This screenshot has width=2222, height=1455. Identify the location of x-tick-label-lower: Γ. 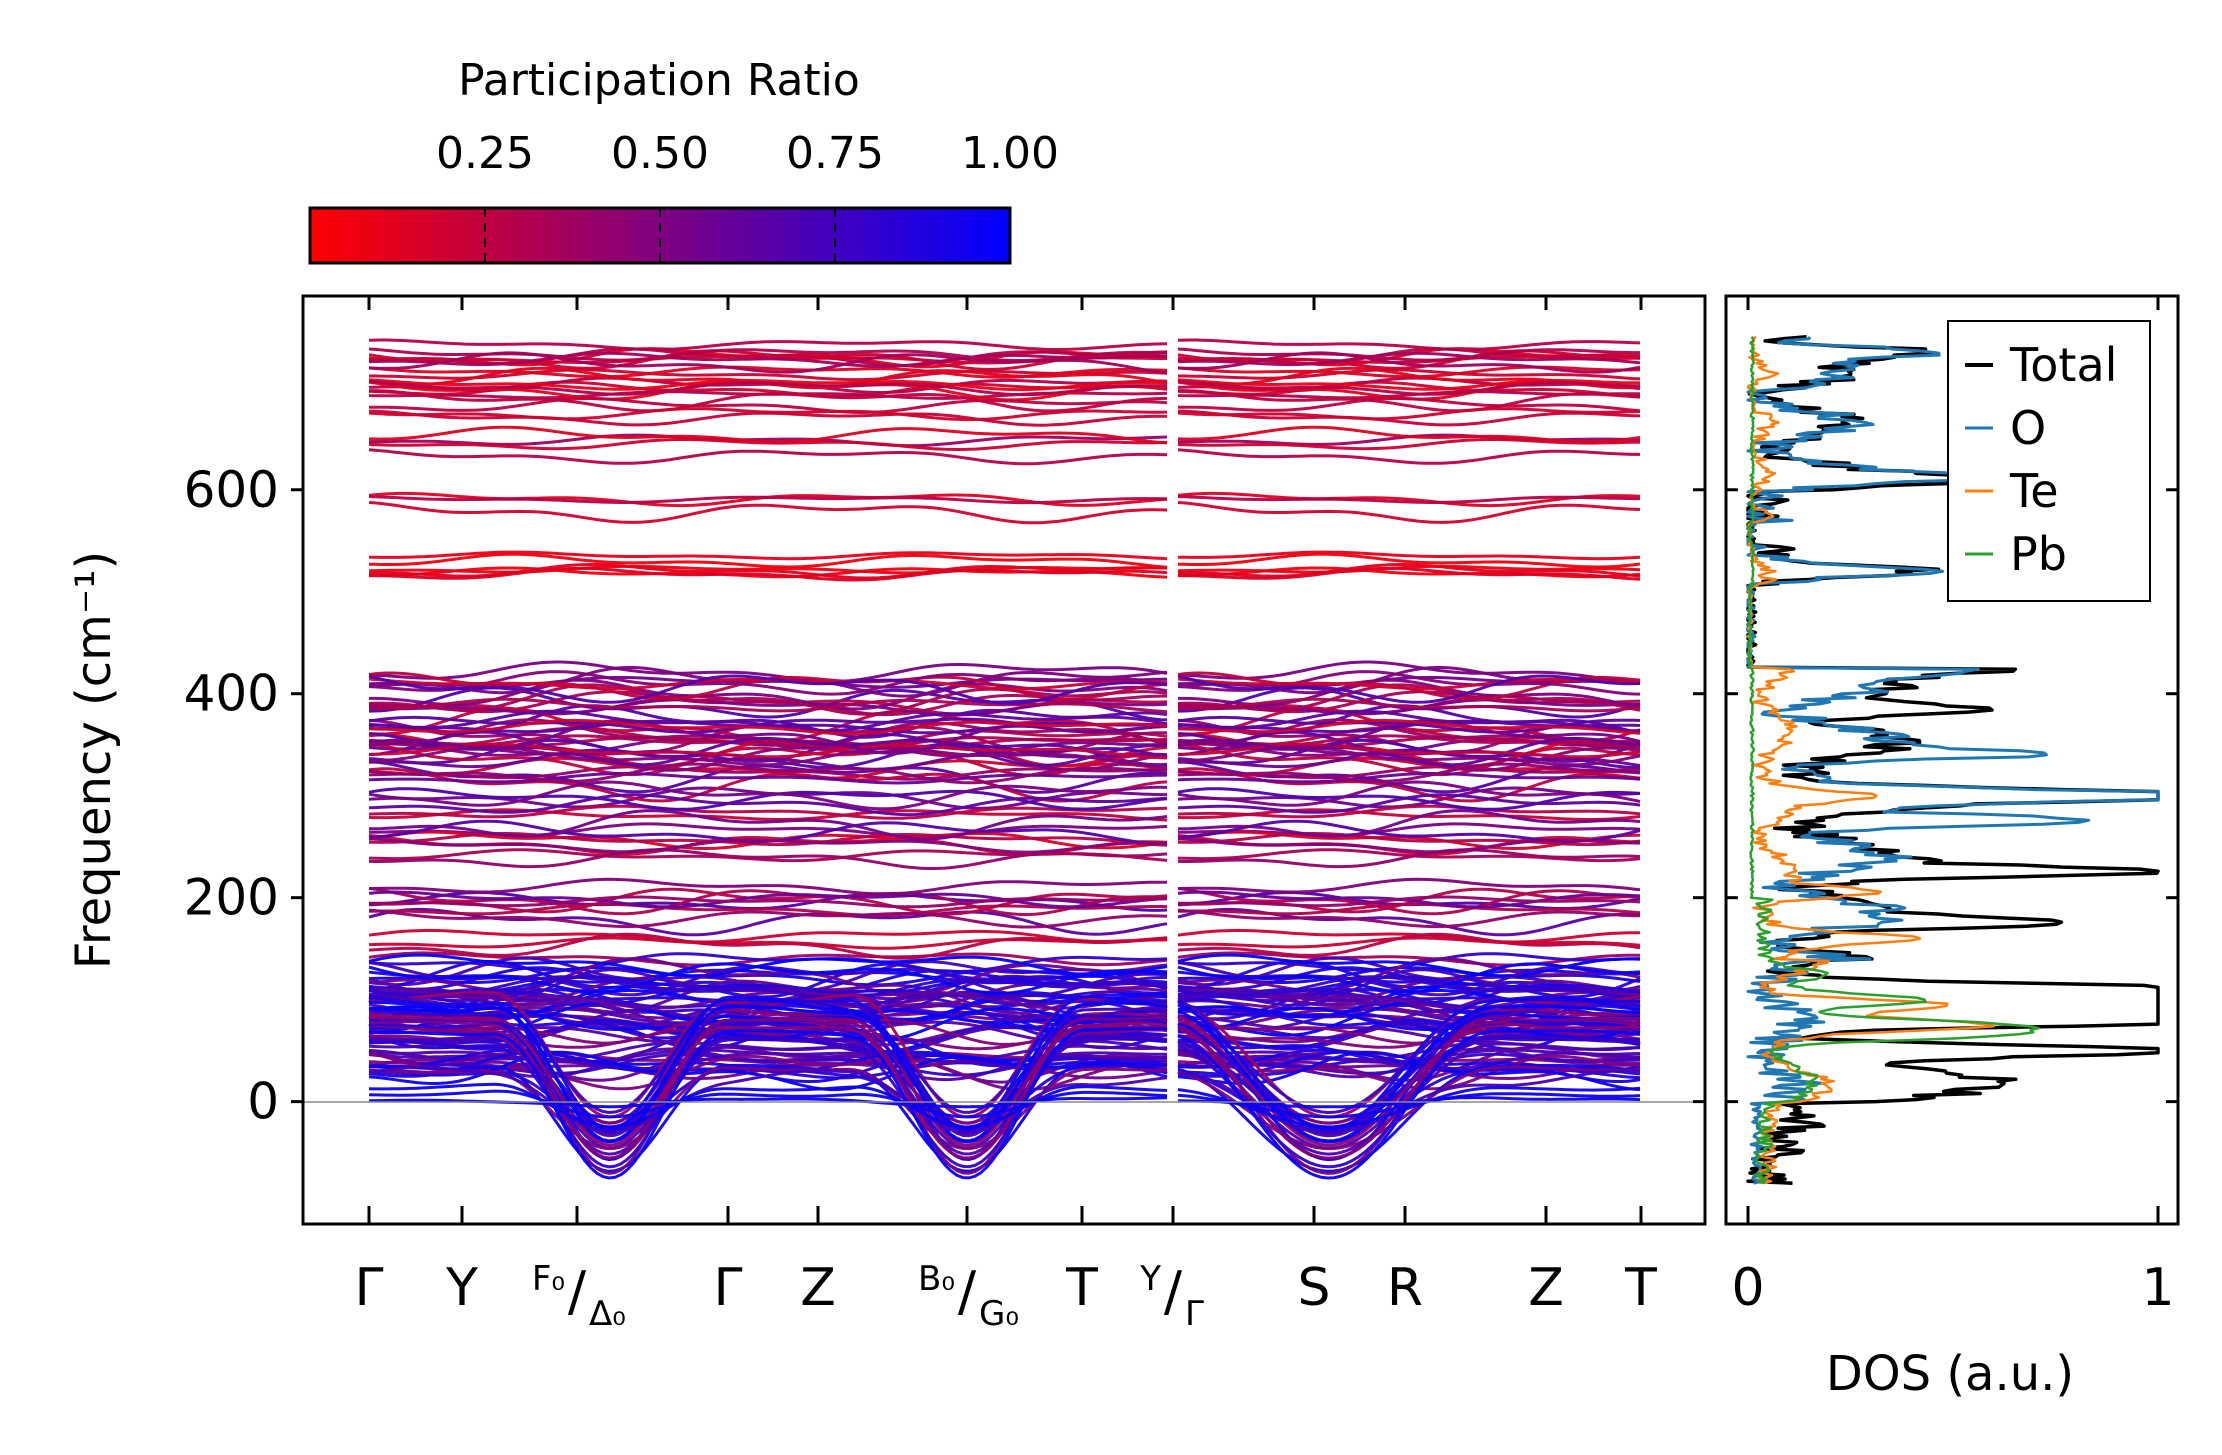
(1194, 1314).